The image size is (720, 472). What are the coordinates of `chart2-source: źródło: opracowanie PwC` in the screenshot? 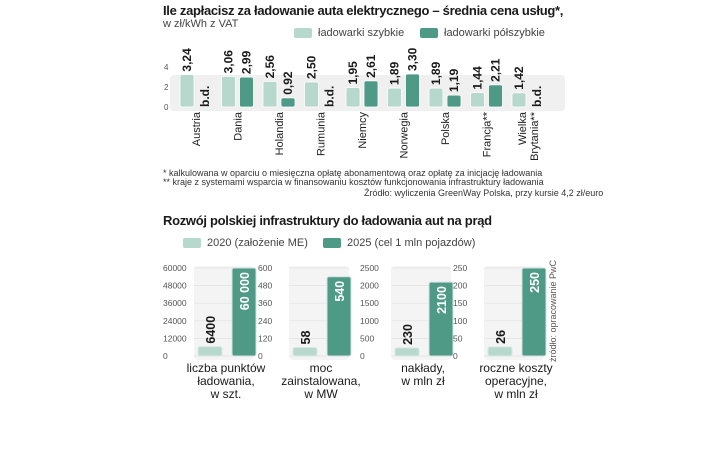 It's located at (553, 310).